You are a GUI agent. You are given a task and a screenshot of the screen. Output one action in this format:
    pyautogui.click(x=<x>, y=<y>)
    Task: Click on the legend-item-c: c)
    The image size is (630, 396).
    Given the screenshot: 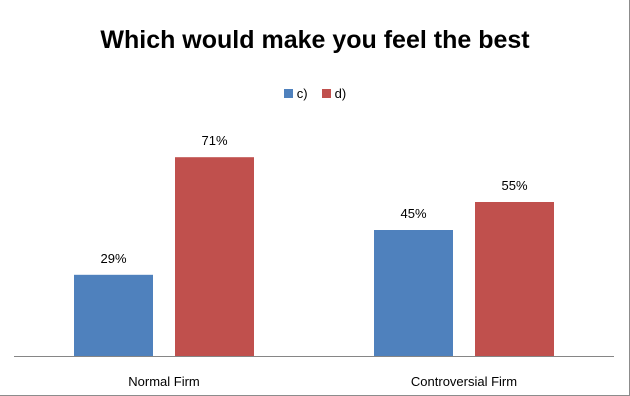 What is the action you would take?
    pyautogui.click(x=295, y=93)
    